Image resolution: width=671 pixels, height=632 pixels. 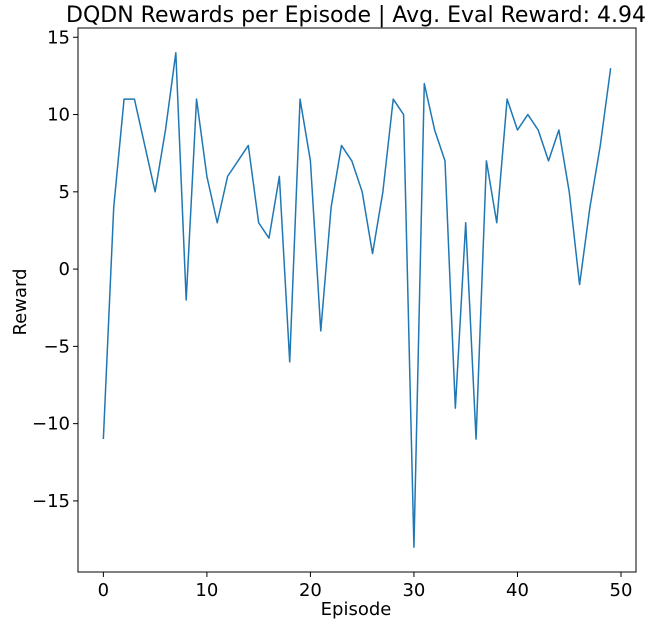 I want to click on y-axis-label: Reward, so click(x=20, y=301).